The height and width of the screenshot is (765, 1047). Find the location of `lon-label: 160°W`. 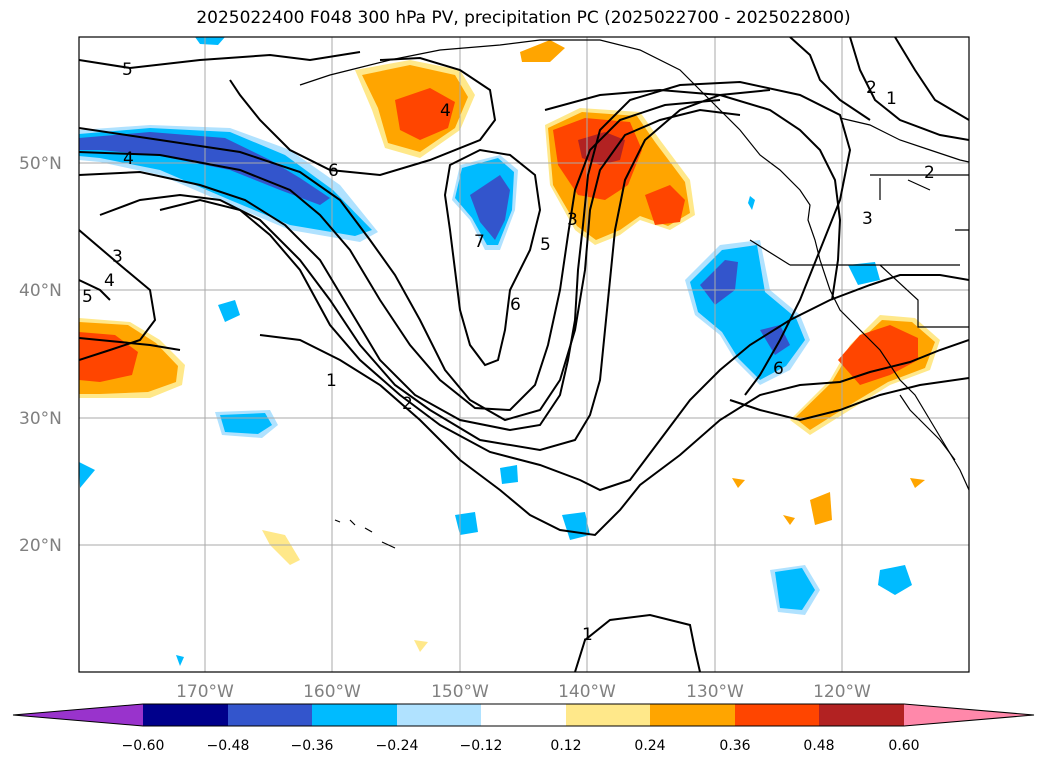

lon-label: 160°W is located at coordinates (332, 692).